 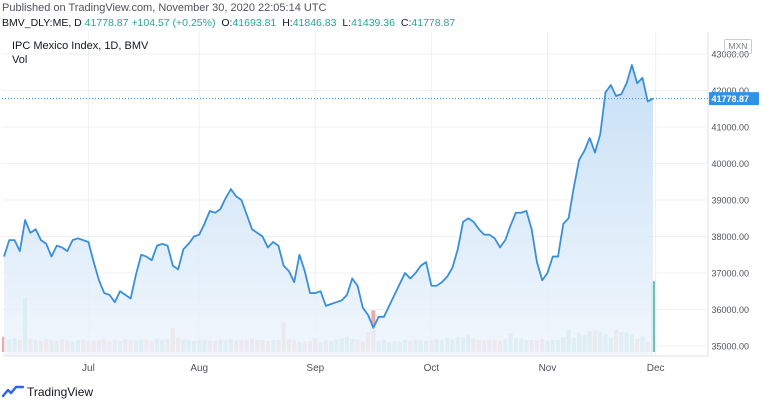 What do you see at coordinates (730, 274) in the screenshot?
I see `y-tick-label: 37000.00` at bounding box center [730, 274].